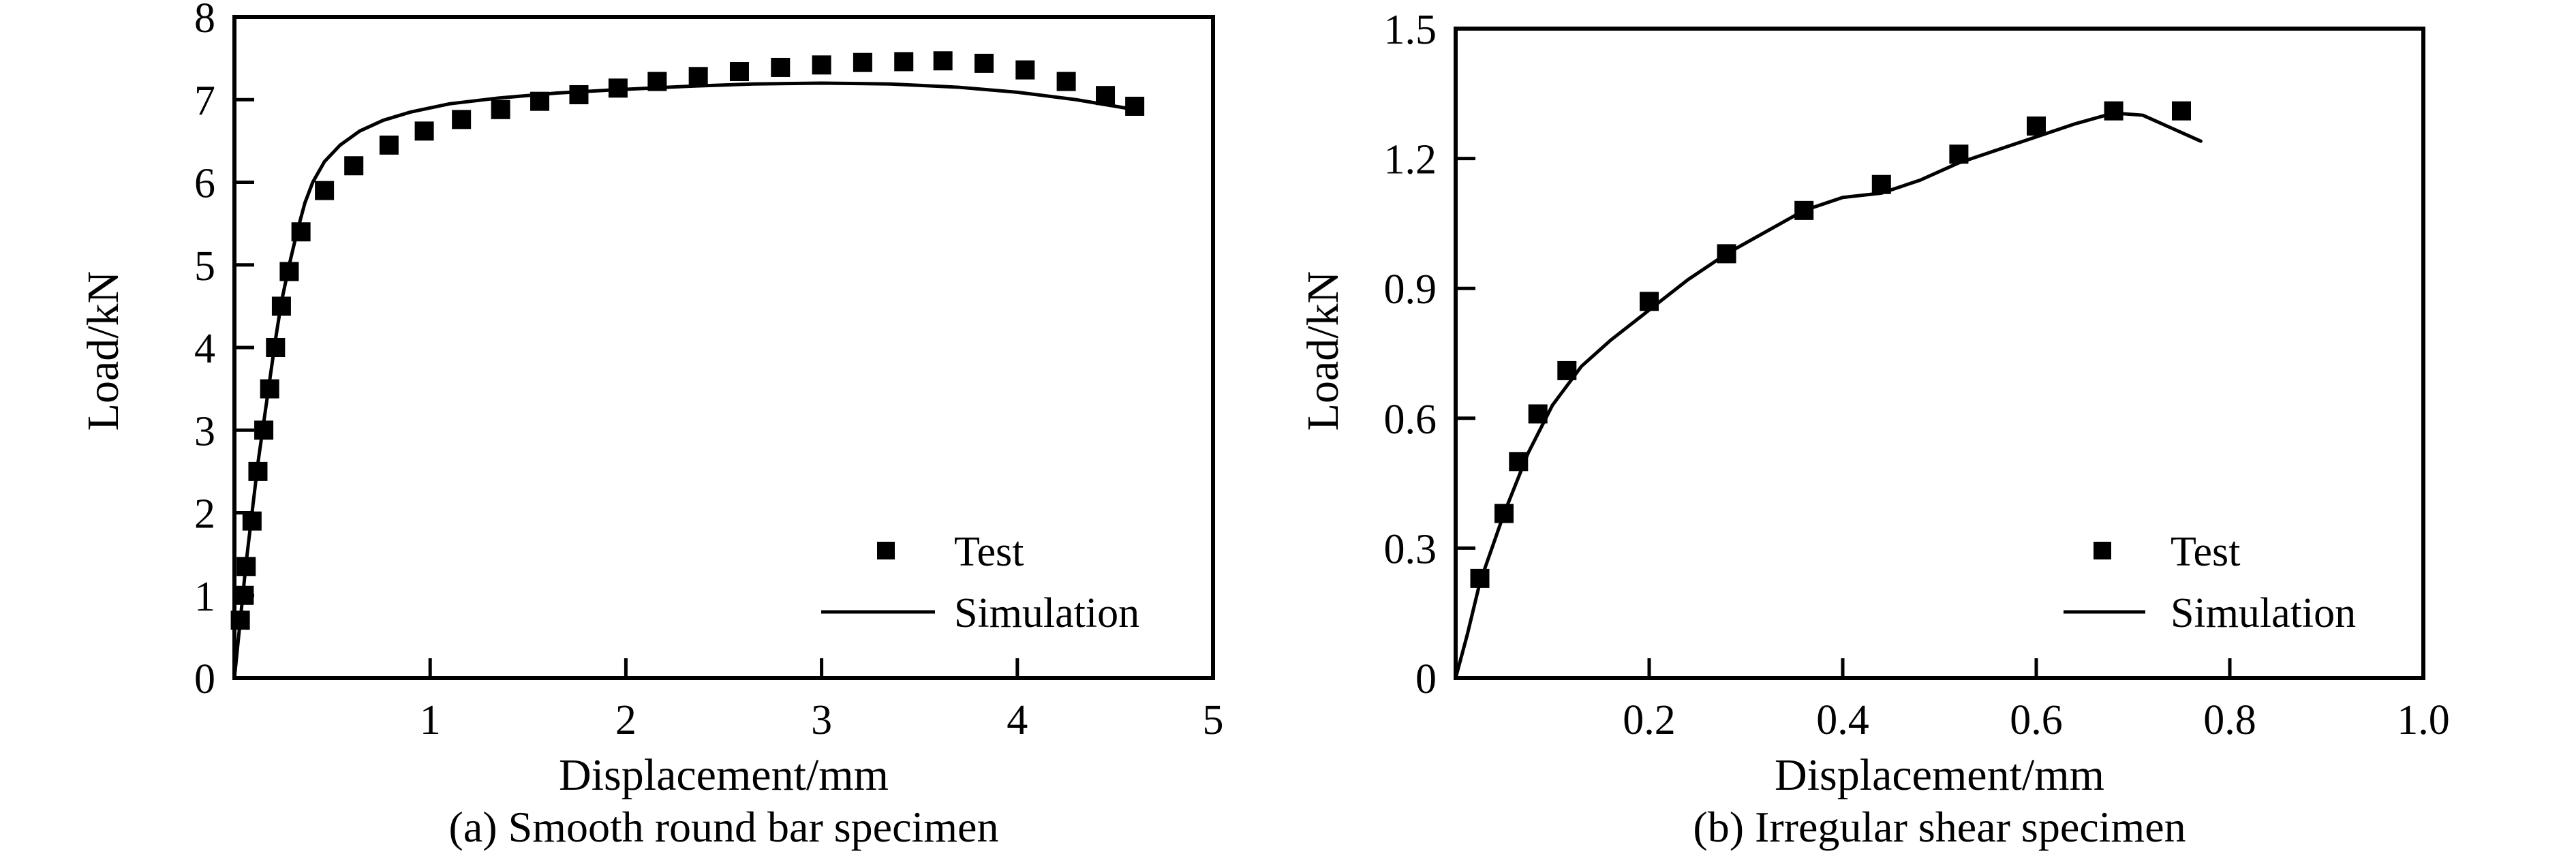 The width and height of the screenshot is (2576, 862). I want to click on y-tick-label: 8, so click(204, 21).